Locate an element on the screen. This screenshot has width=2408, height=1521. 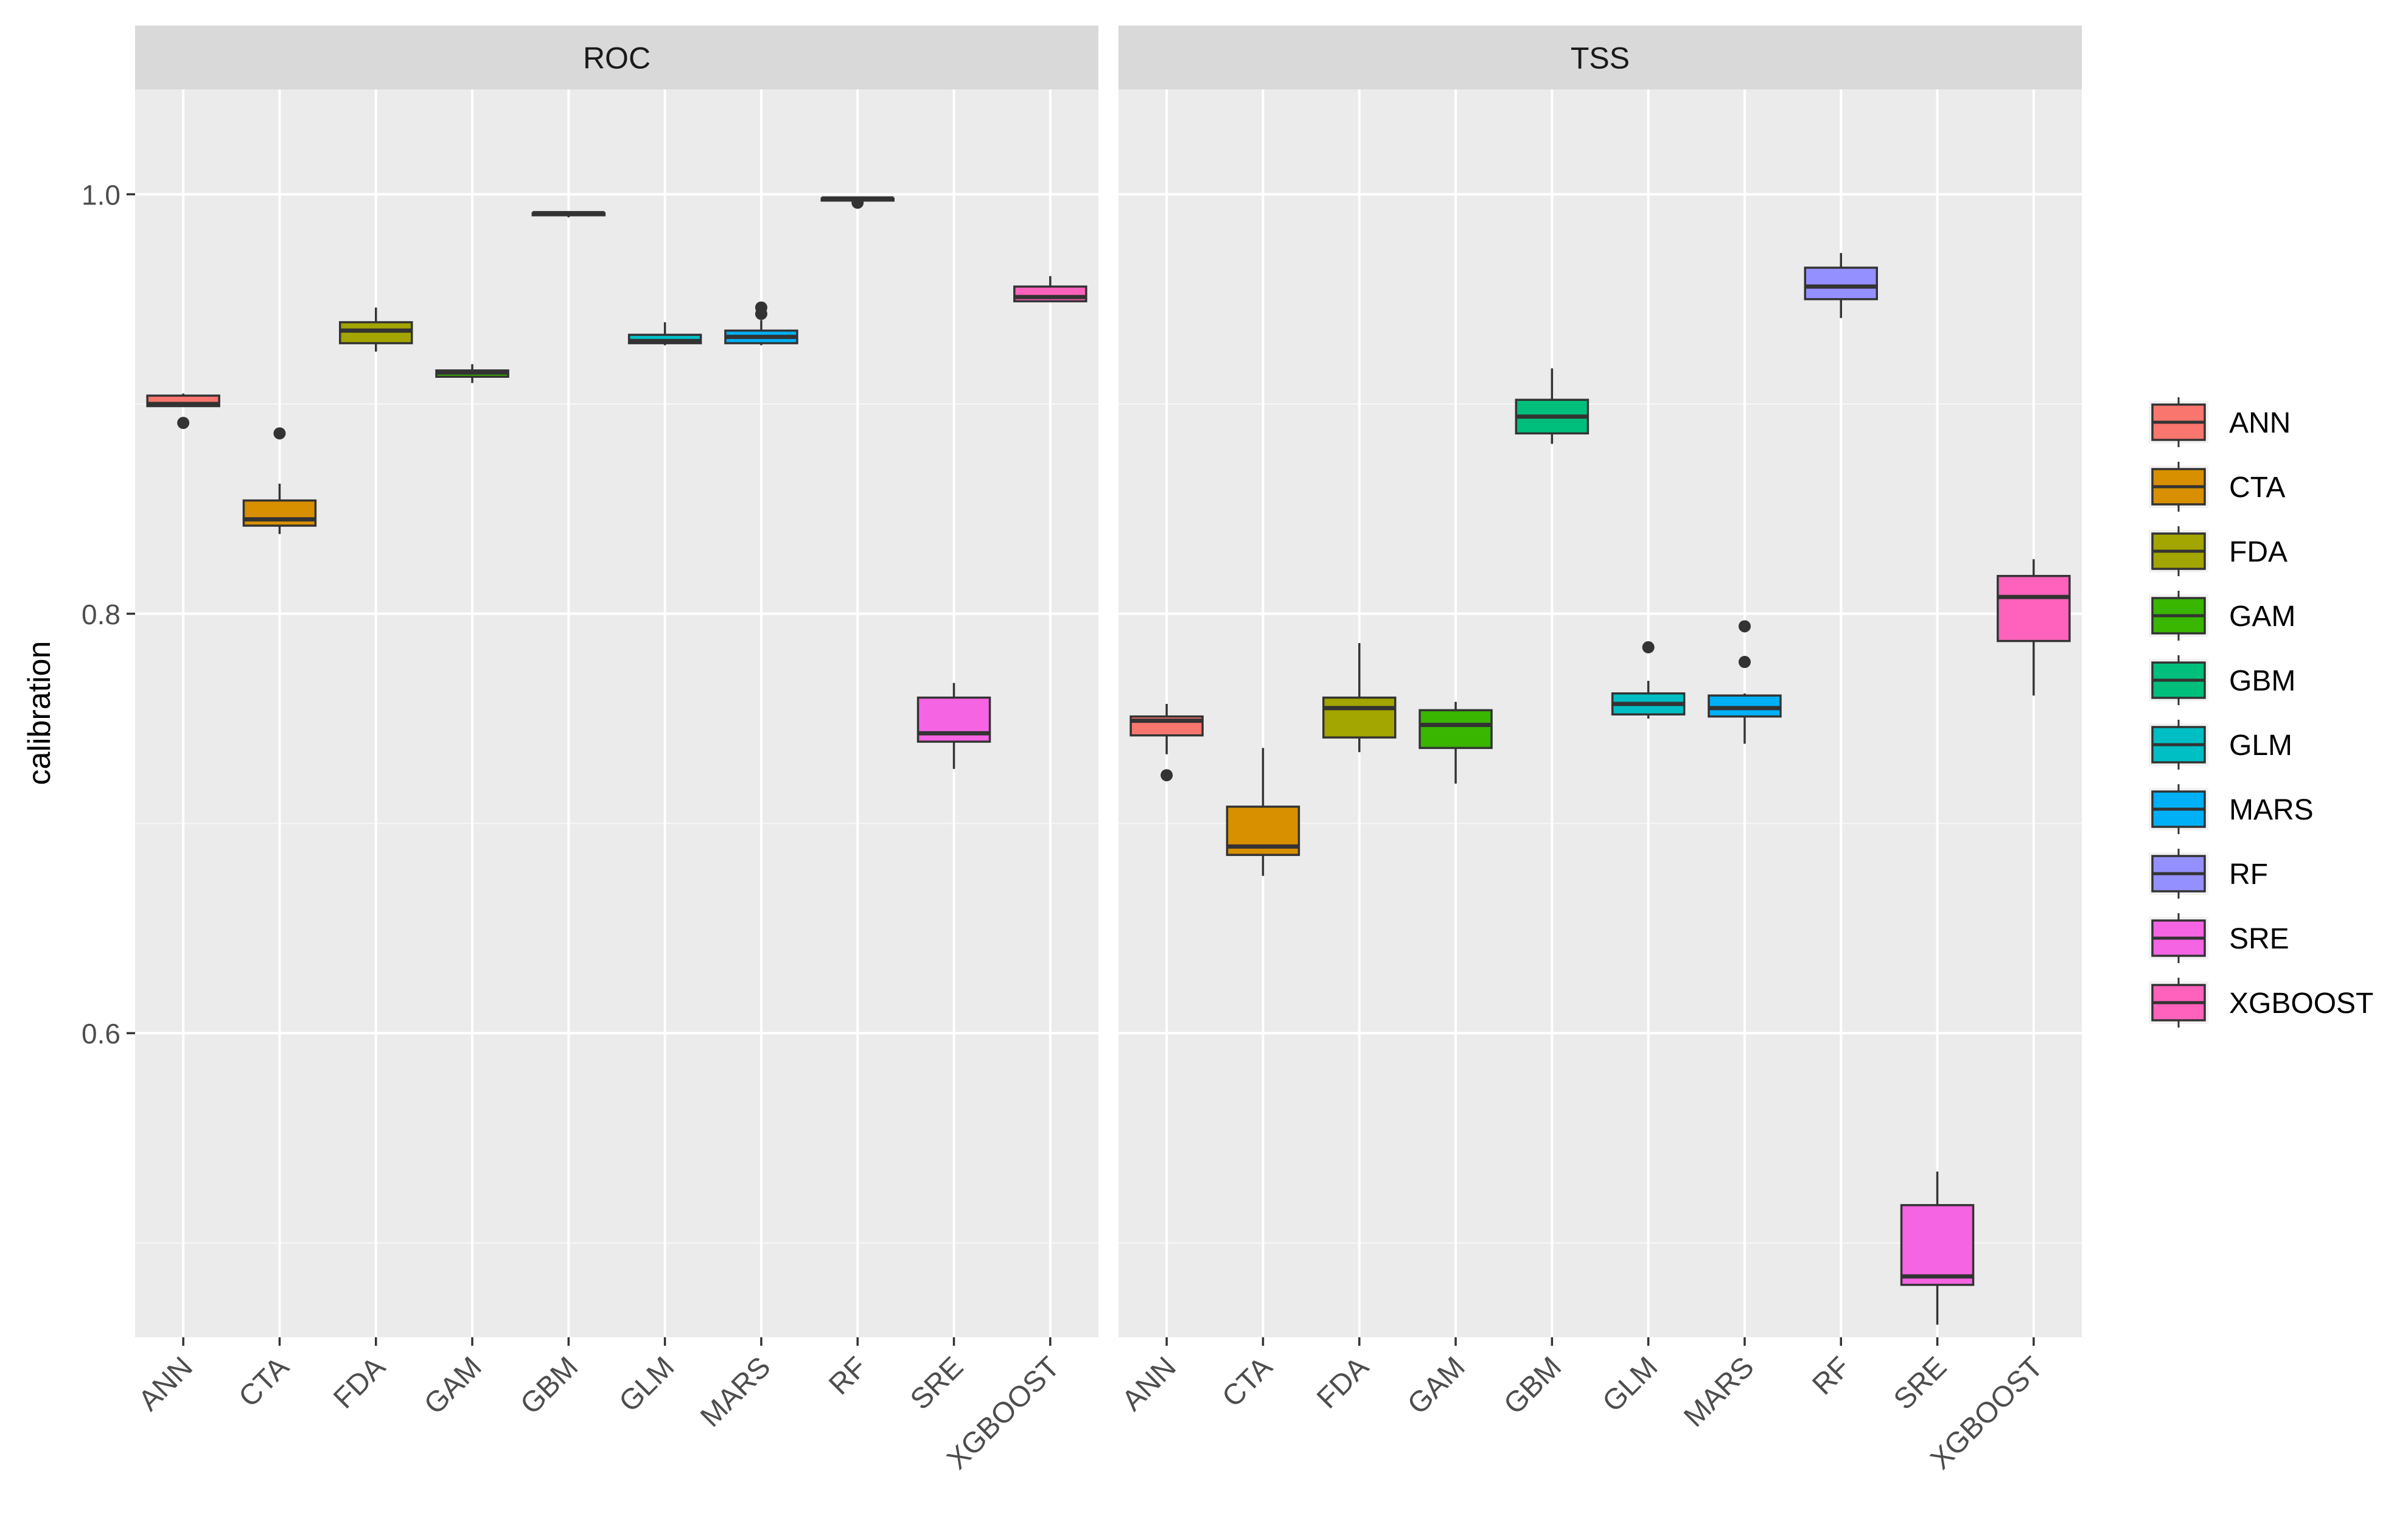
box-xgboost is located at coordinates (2034, 608).